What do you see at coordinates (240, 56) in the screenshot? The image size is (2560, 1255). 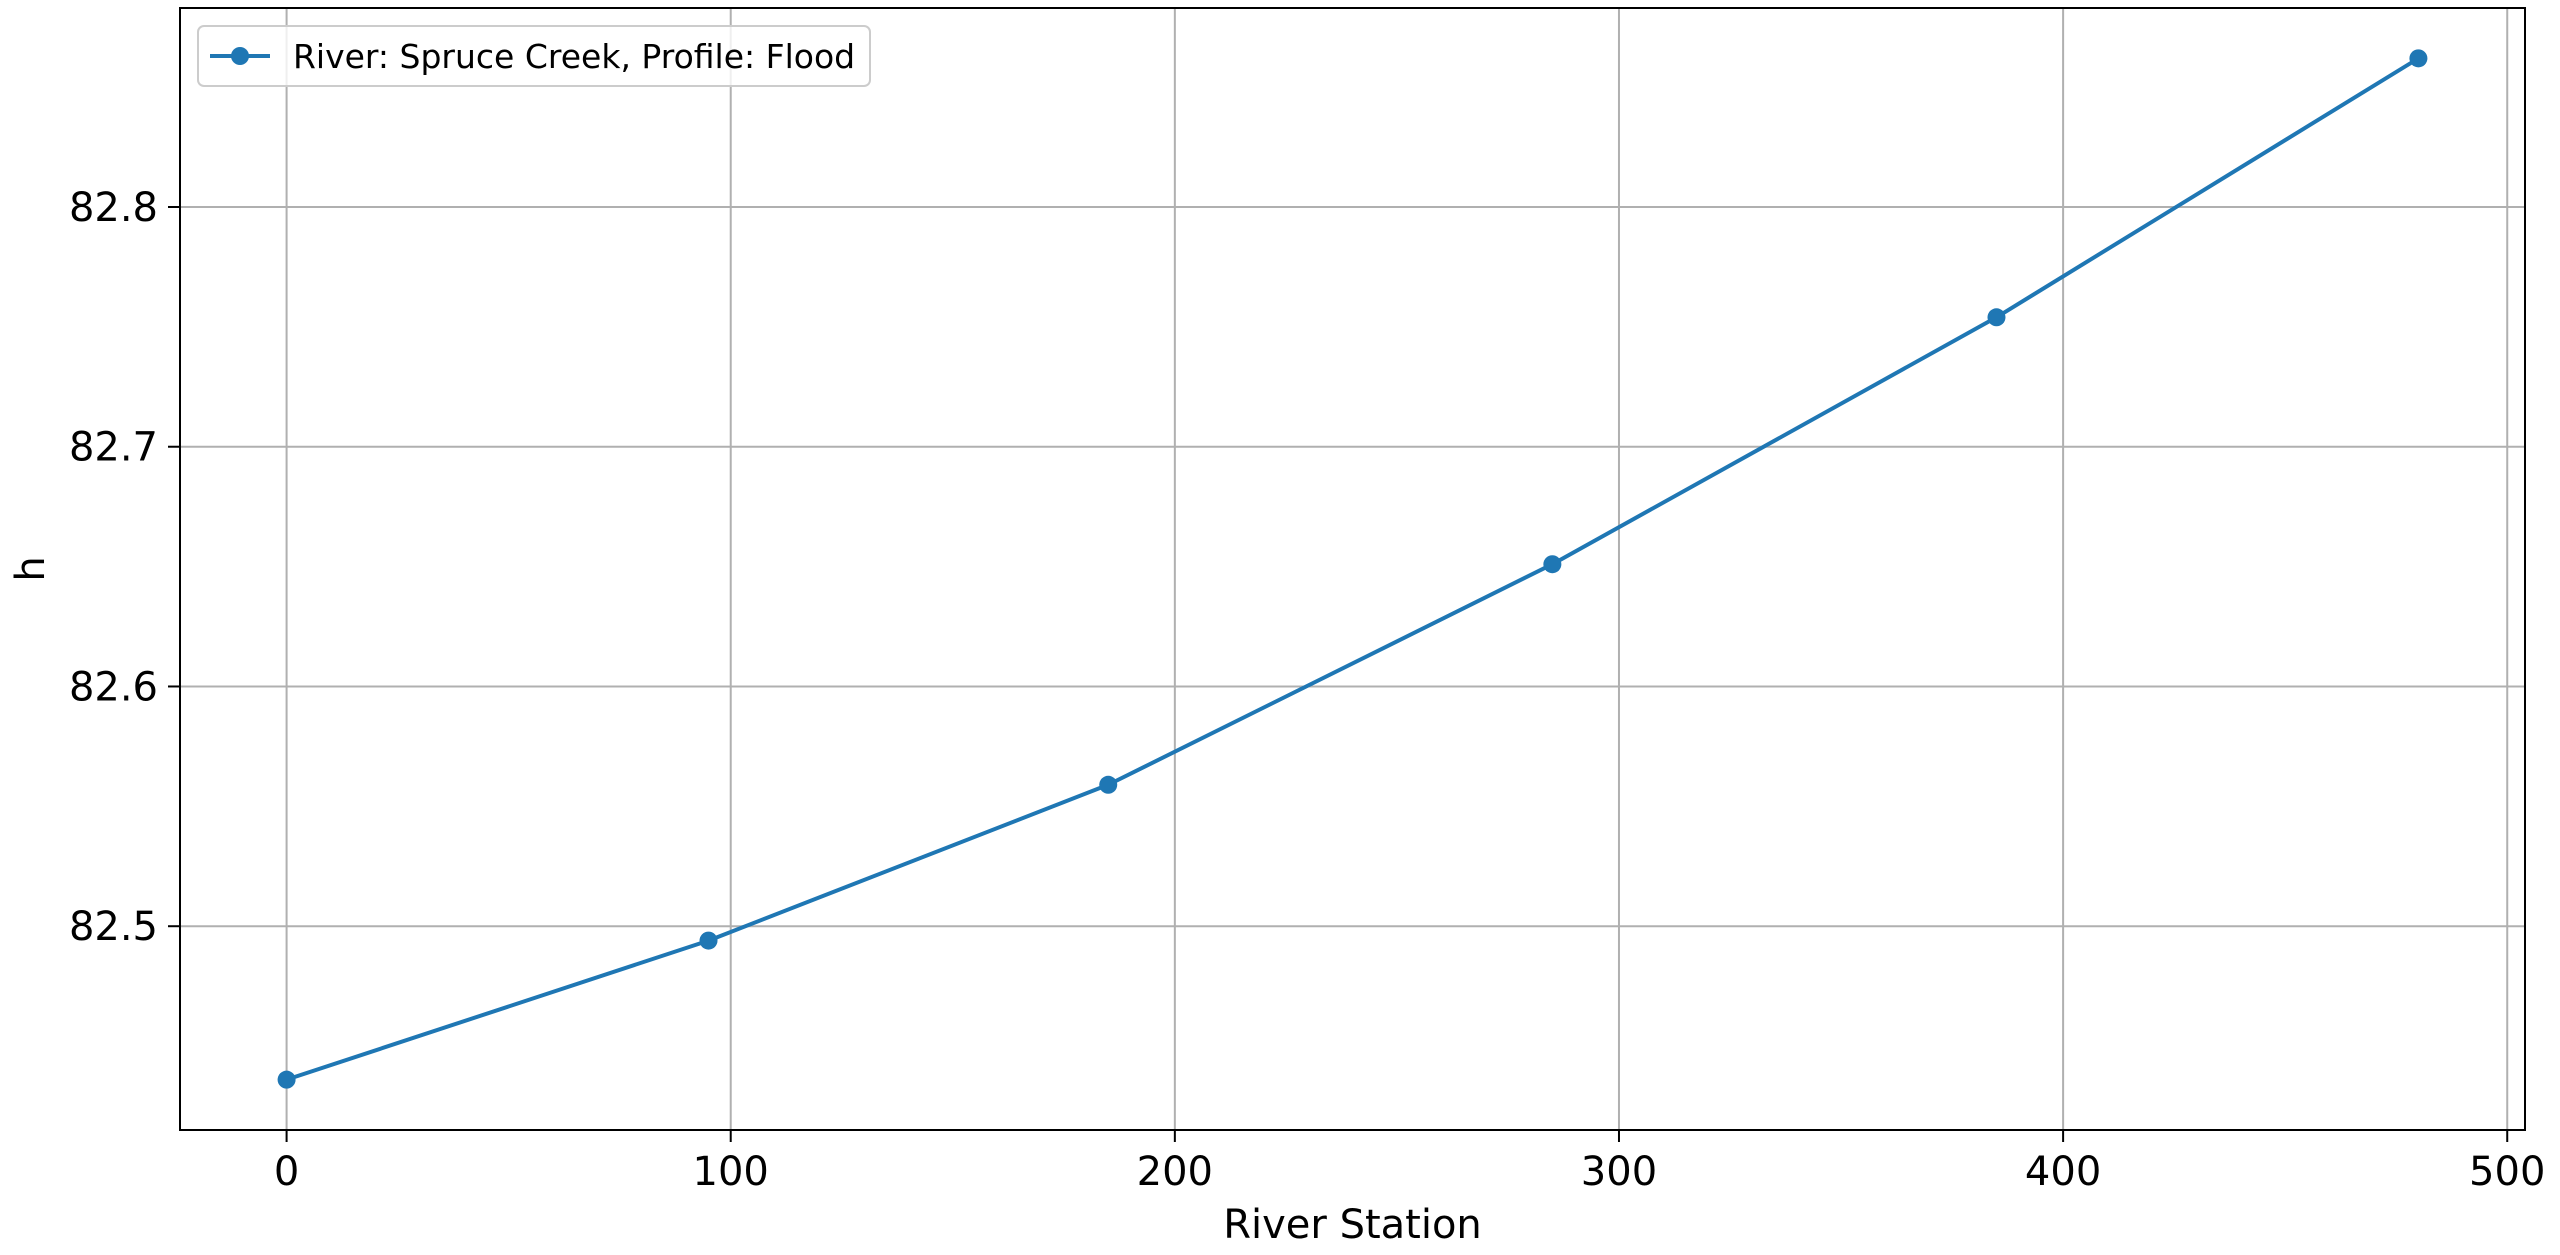 I see `legend-marker` at bounding box center [240, 56].